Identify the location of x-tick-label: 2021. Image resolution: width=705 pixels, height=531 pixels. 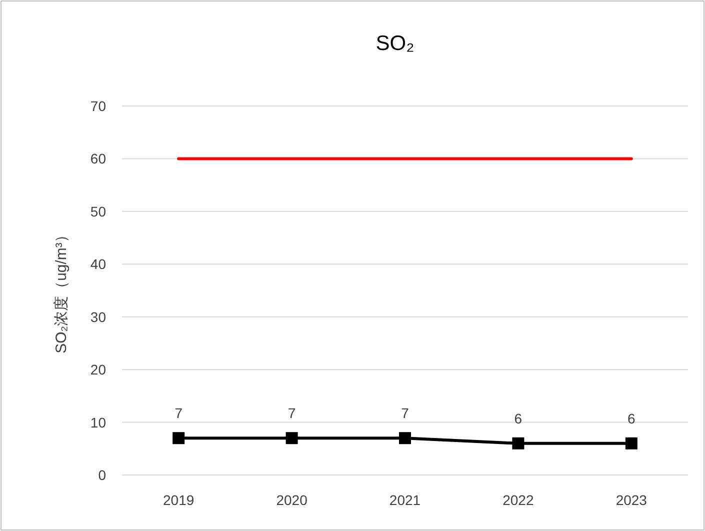
(405, 500).